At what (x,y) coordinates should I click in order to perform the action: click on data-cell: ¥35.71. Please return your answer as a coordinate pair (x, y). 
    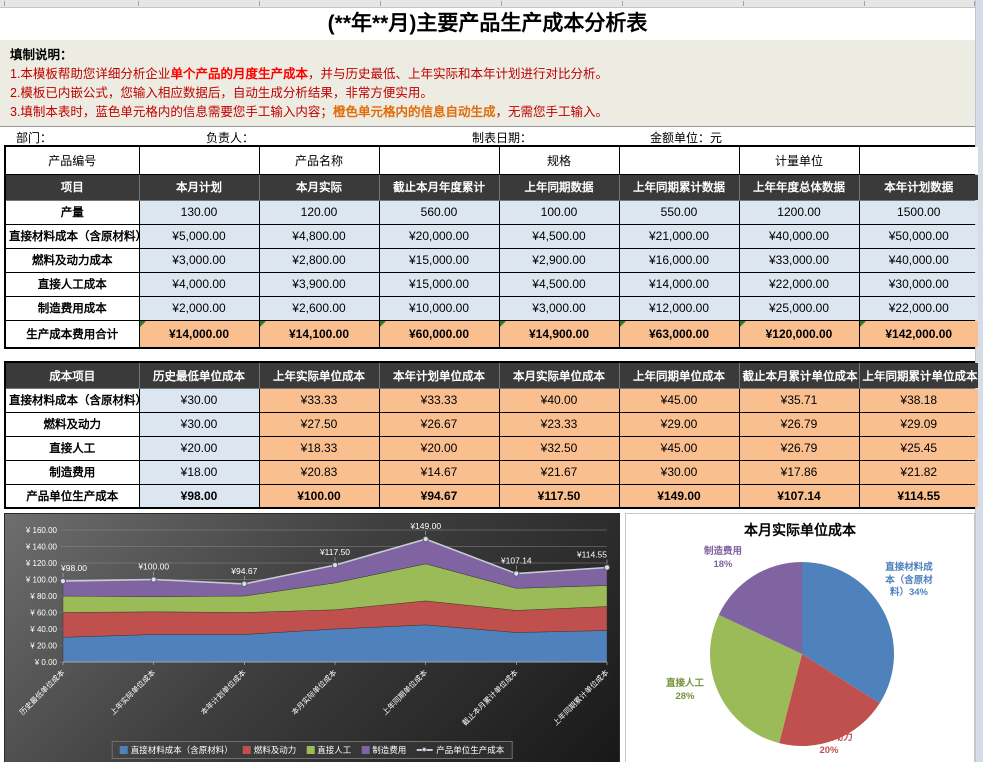
    Looking at the image, I should click on (799, 400).